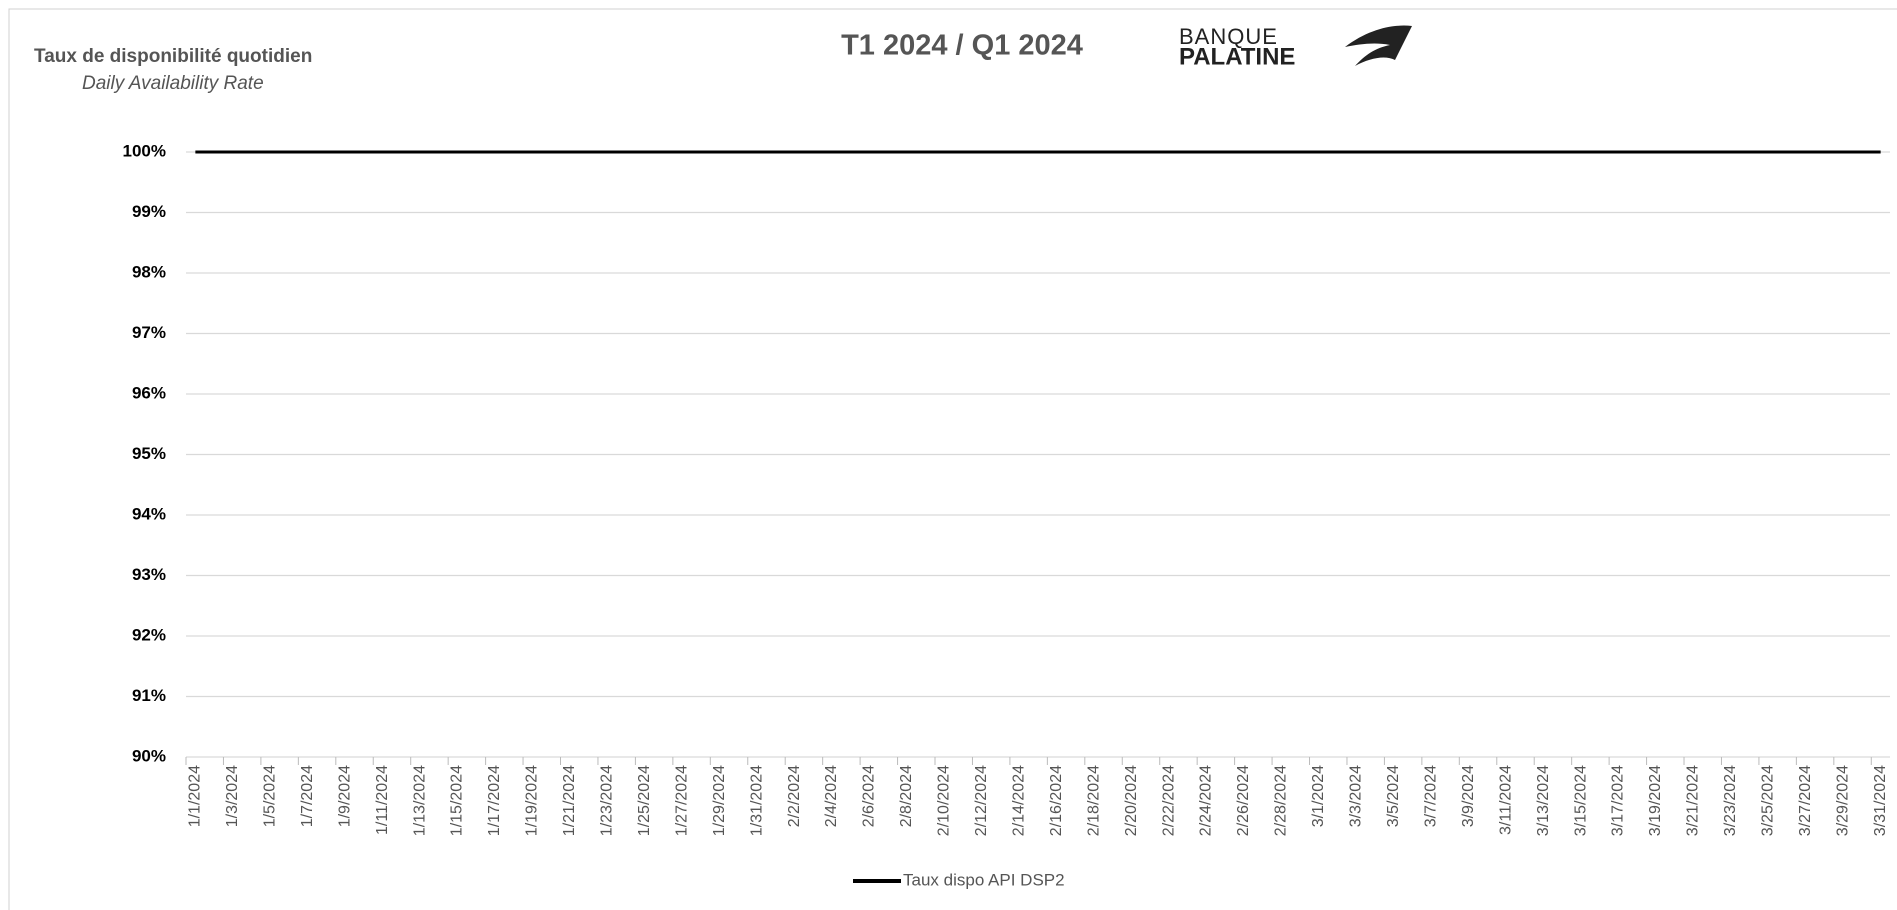 The height and width of the screenshot is (910, 1897). Describe the element at coordinates (984, 879) in the screenshot. I see `legend-label: Taux dispo API DSP2` at that location.